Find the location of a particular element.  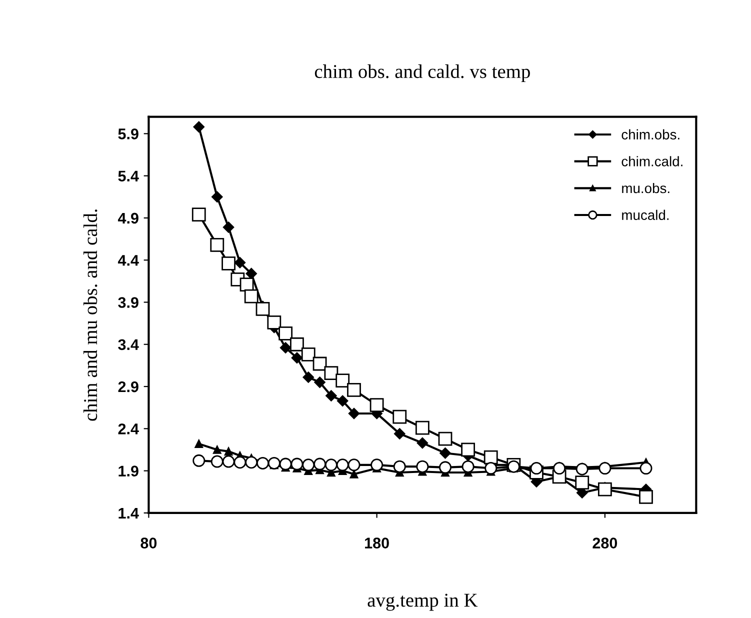

legend-label: chim.obs. is located at coordinates (651, 134).